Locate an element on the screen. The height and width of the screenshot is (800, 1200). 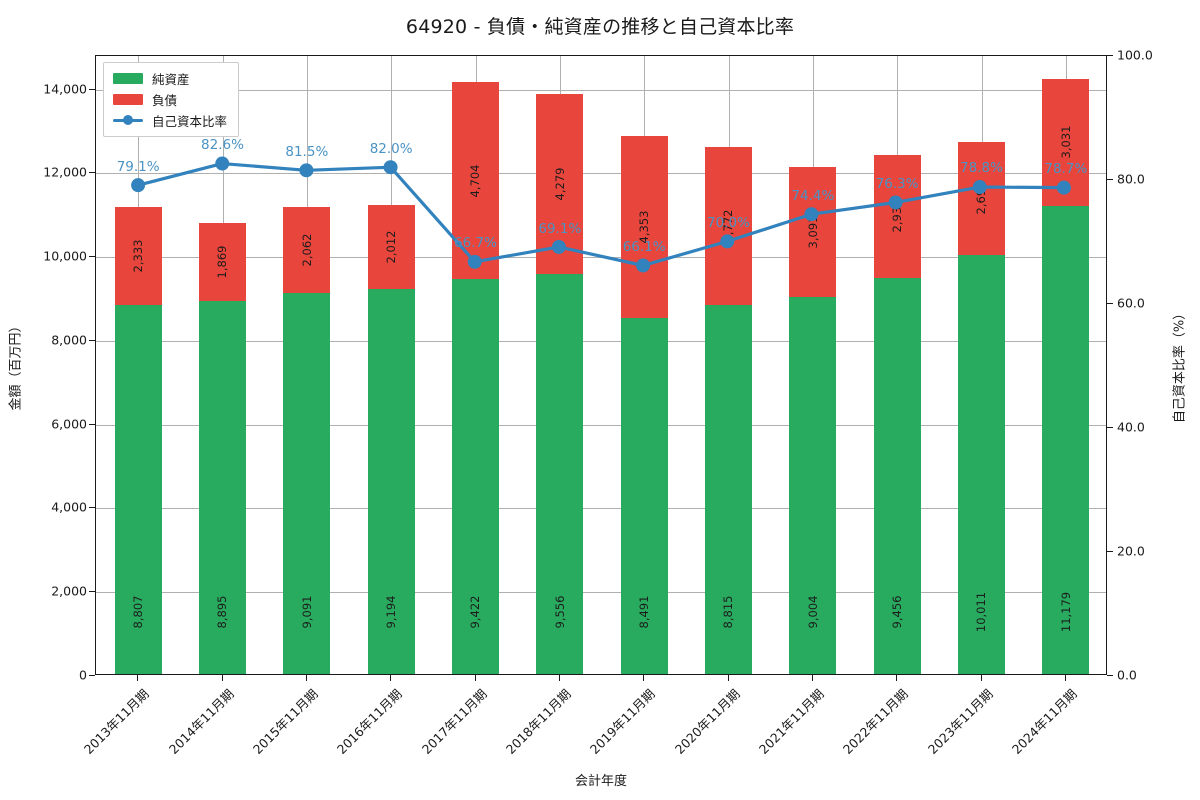
bar-group: 10,011 2,690 is located at coordinates (981, 407).